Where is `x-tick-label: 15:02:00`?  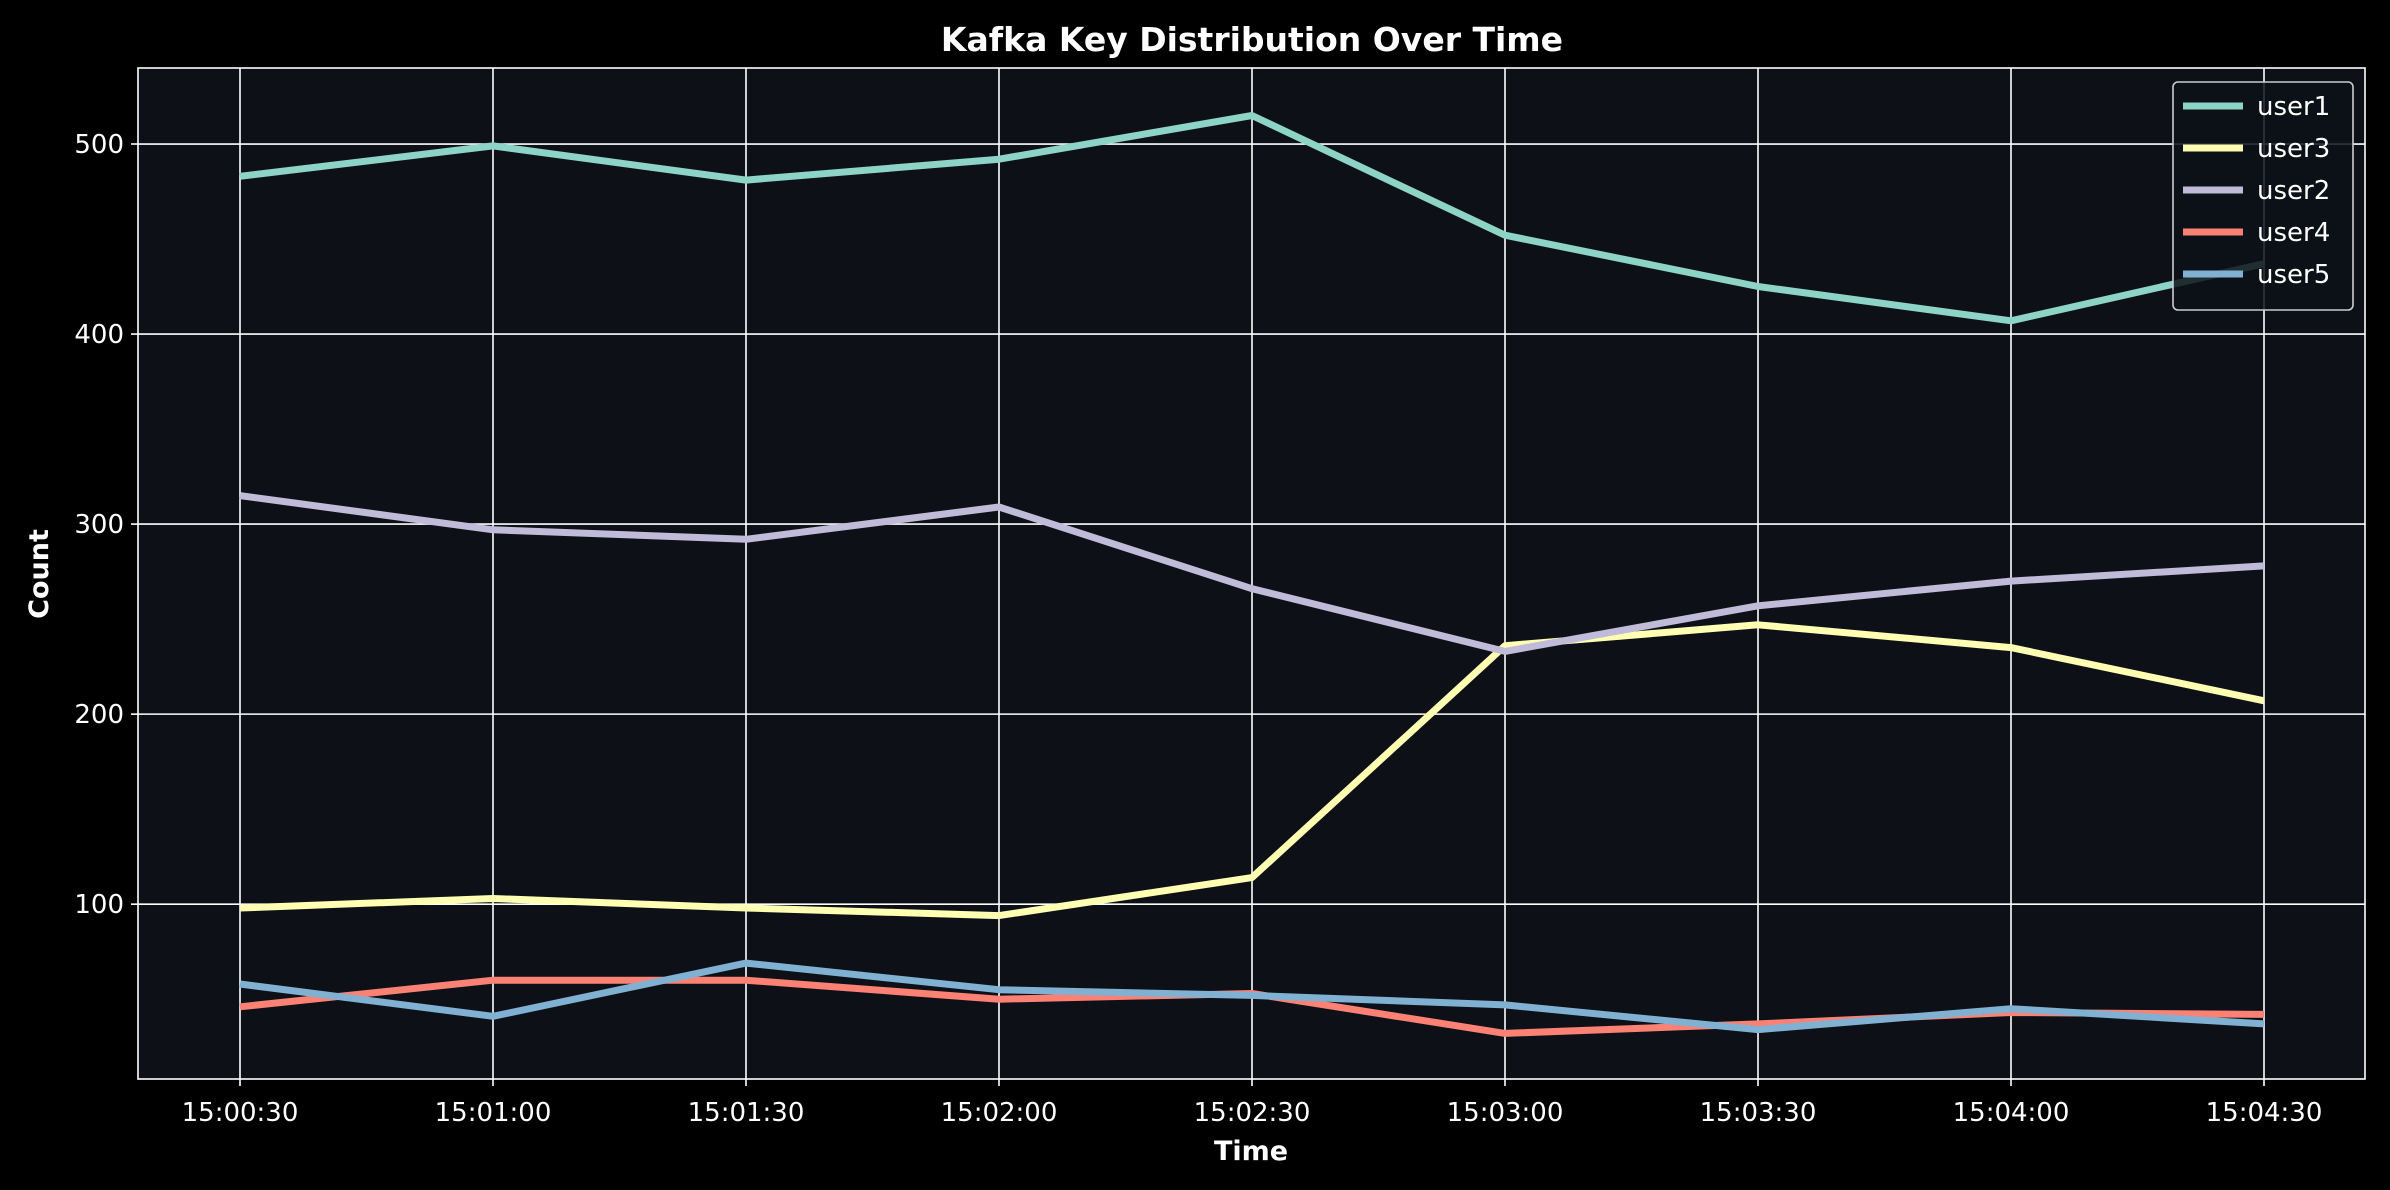
x-tick-label: 15:02:00 is located at coordinates (999, 1113).